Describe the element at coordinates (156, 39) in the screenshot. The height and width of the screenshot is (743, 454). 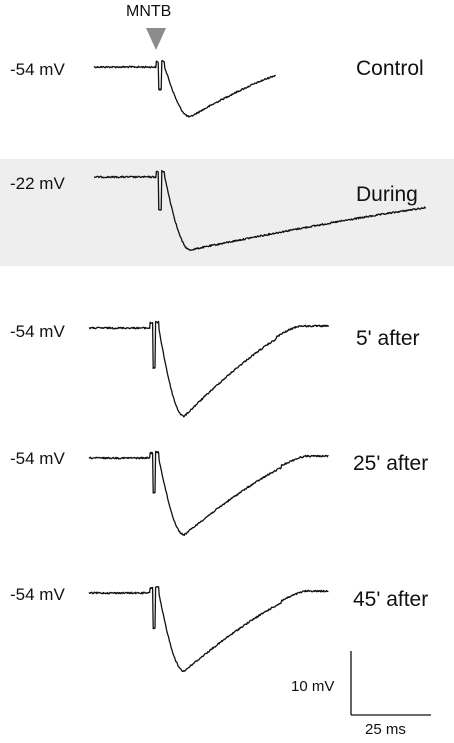
I see `stimulus-marker-icon` at that location.